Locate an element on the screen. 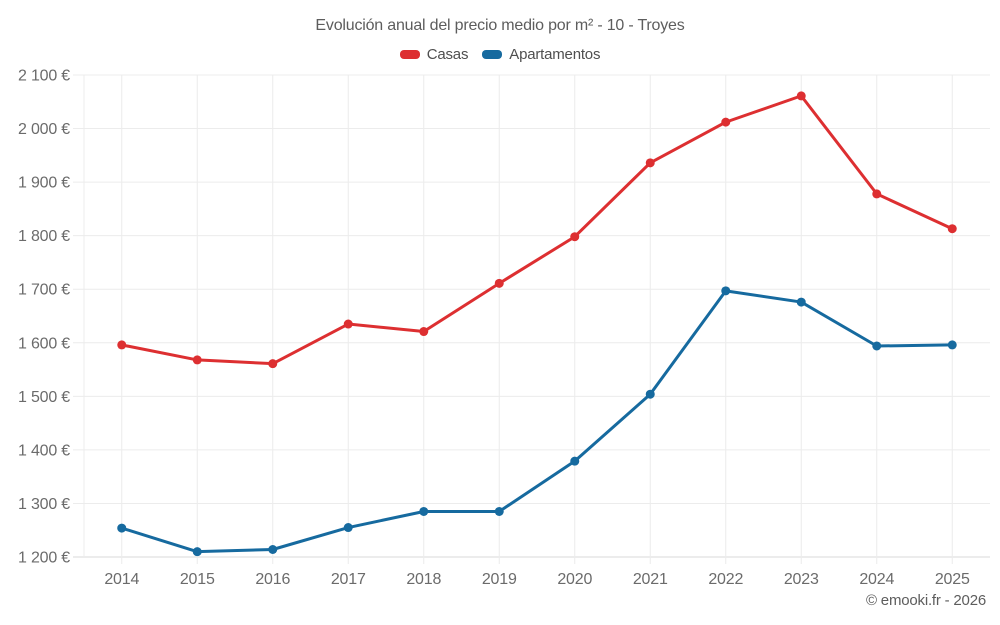  x-tick-label: 2025 is located at coordinates (952, 579).